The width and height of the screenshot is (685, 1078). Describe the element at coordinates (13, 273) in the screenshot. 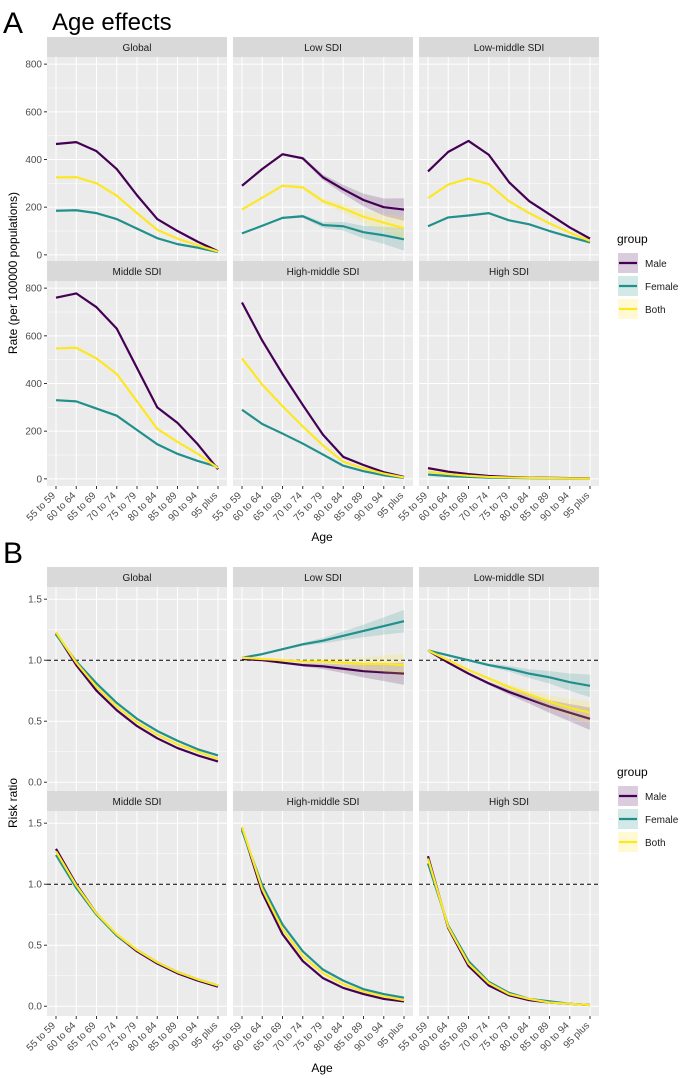

I see `y-axis-title: Rate (per 100000 populations)` at that location.